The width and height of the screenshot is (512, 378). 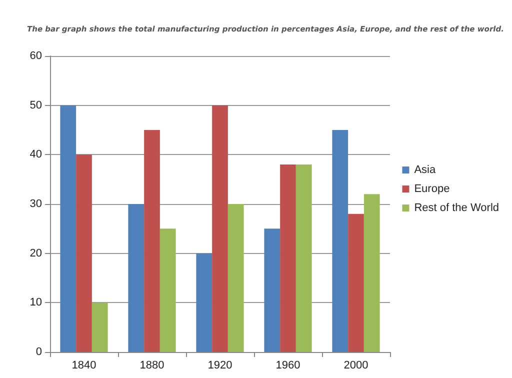 I want to click on x-tick-label: 1880, so click(x=152, y=366).